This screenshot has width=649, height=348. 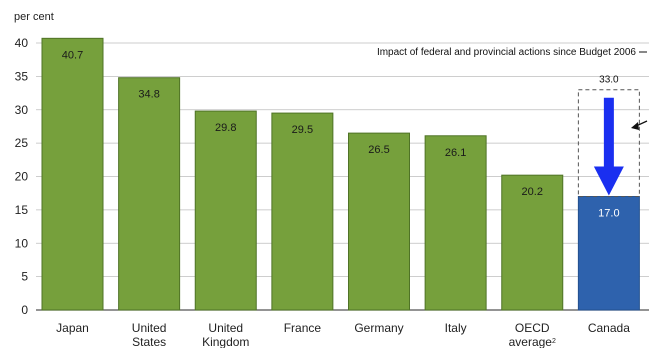 What do you see at coordinates (24, 277) in the screenshot?
I see `y-tick-label: 5` at bounding box center [24, 277].